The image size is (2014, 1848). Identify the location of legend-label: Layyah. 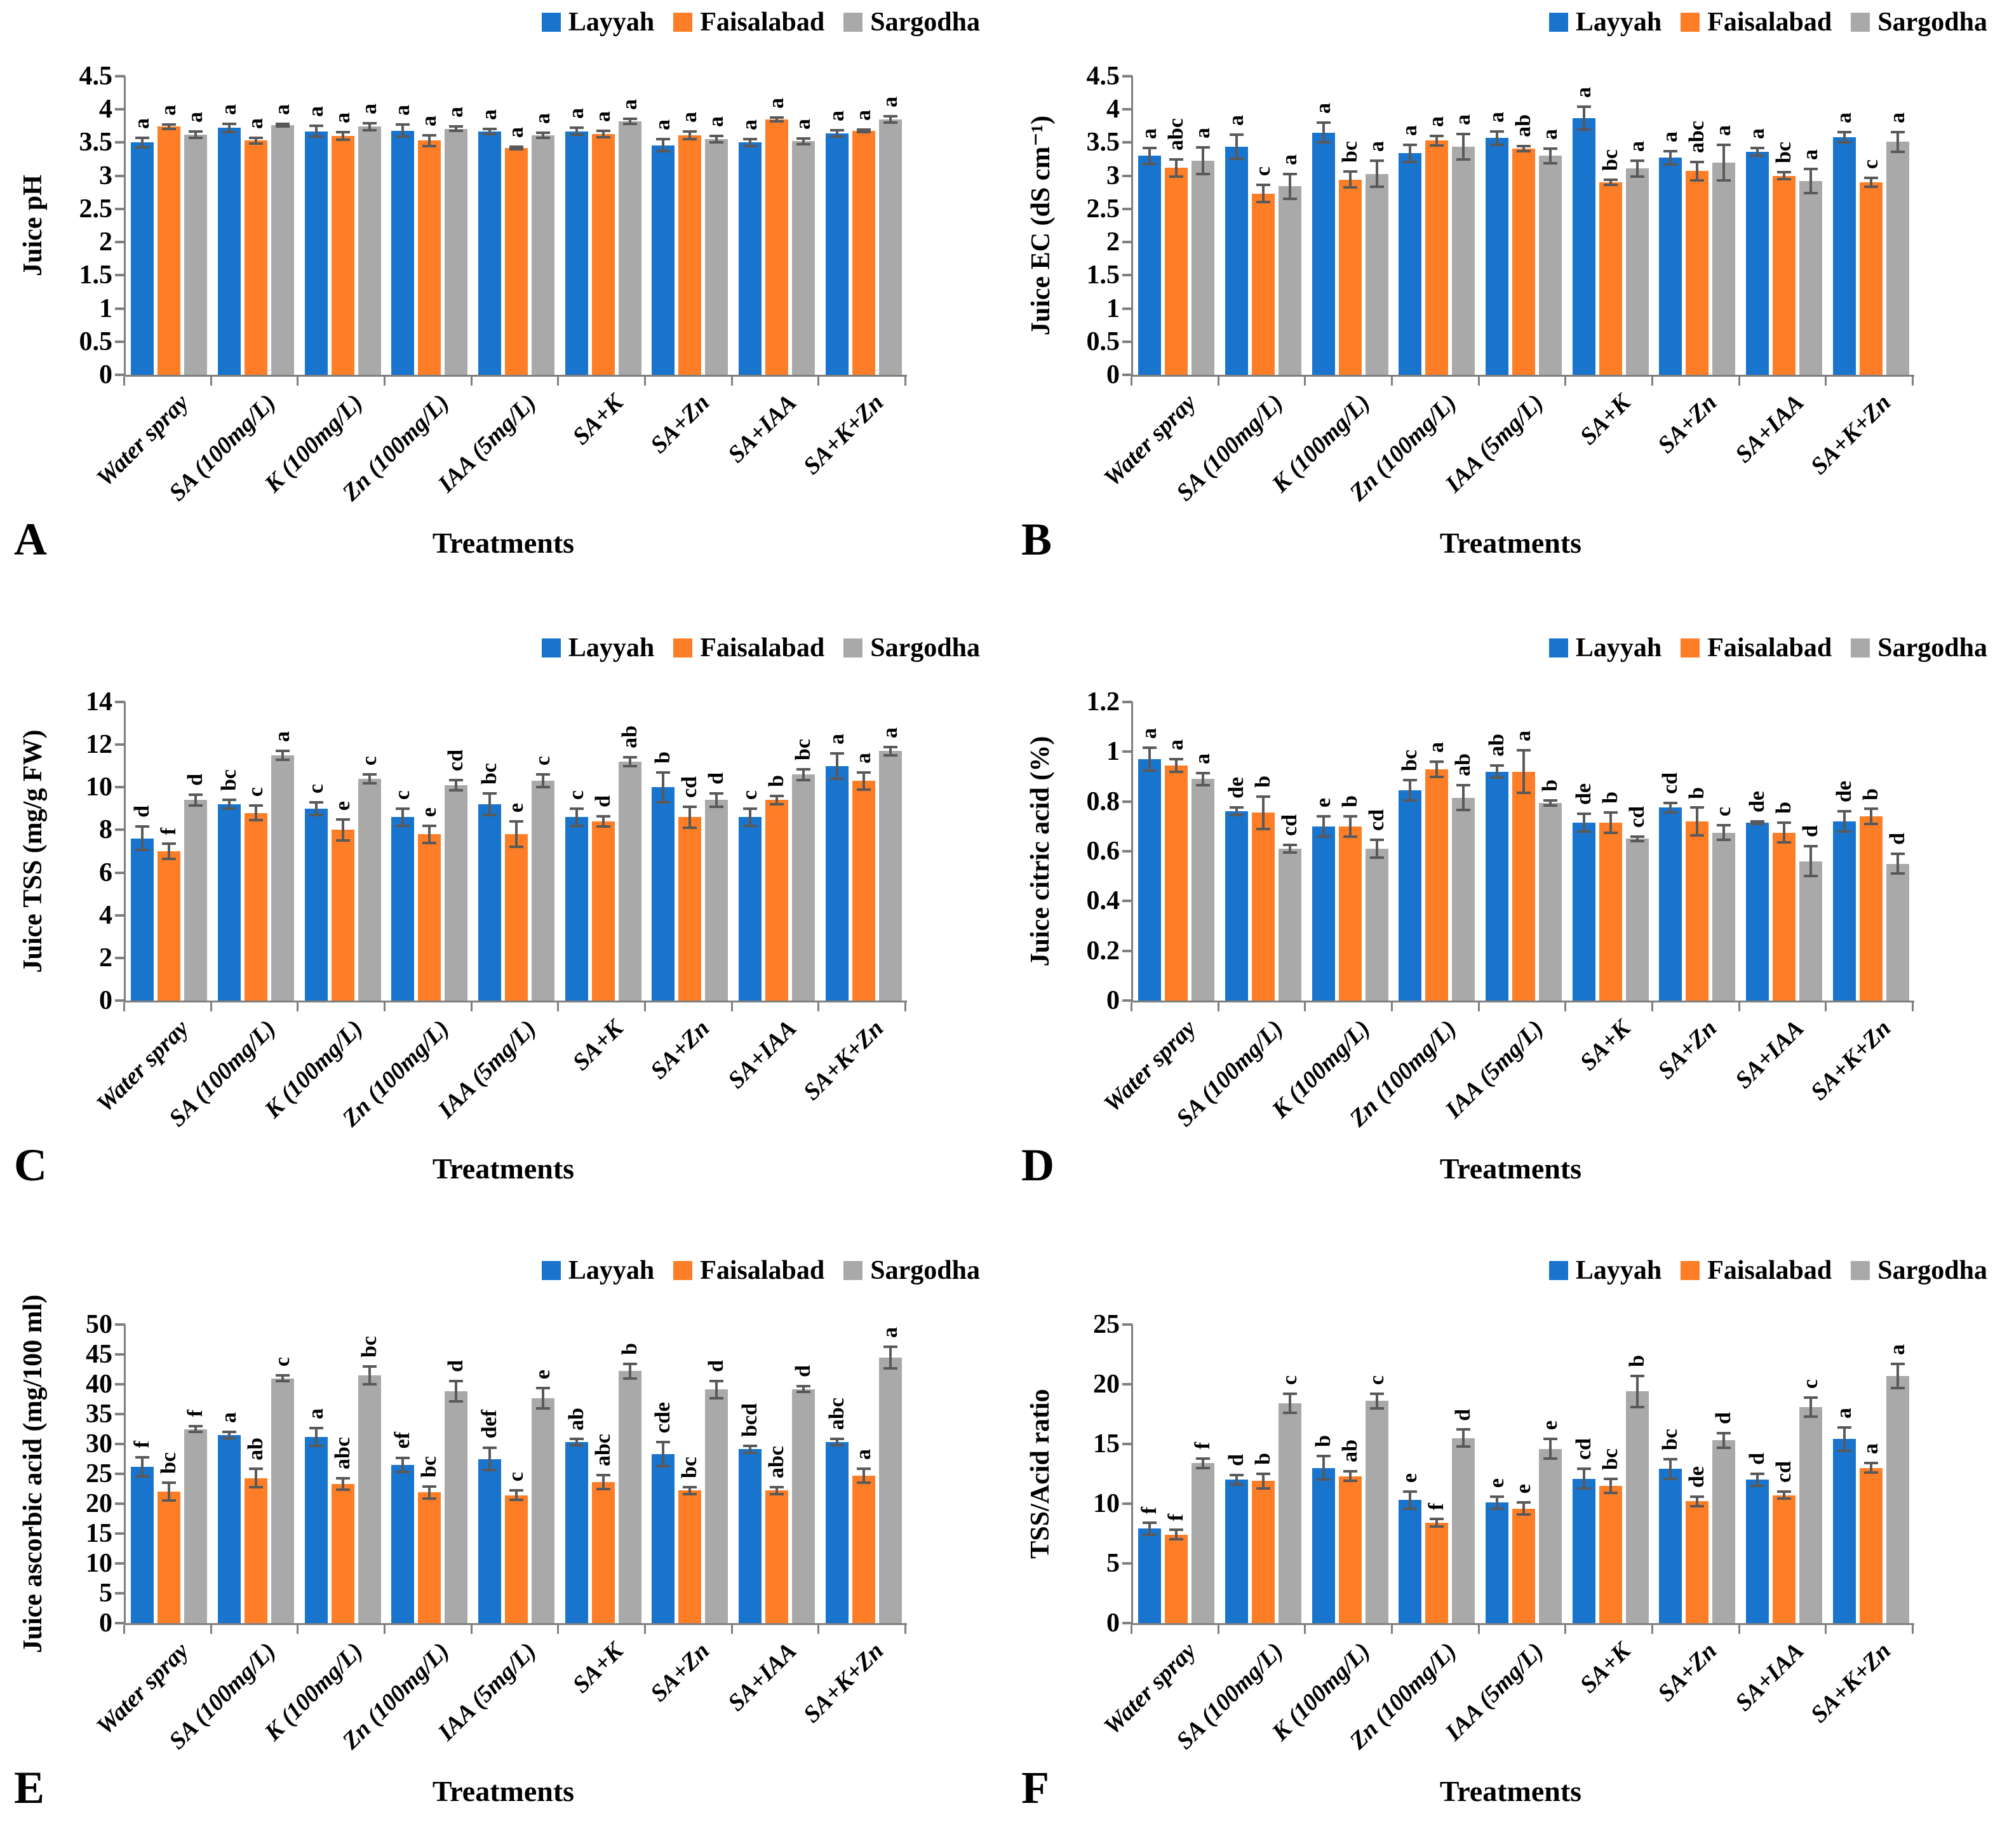
(611, 648).